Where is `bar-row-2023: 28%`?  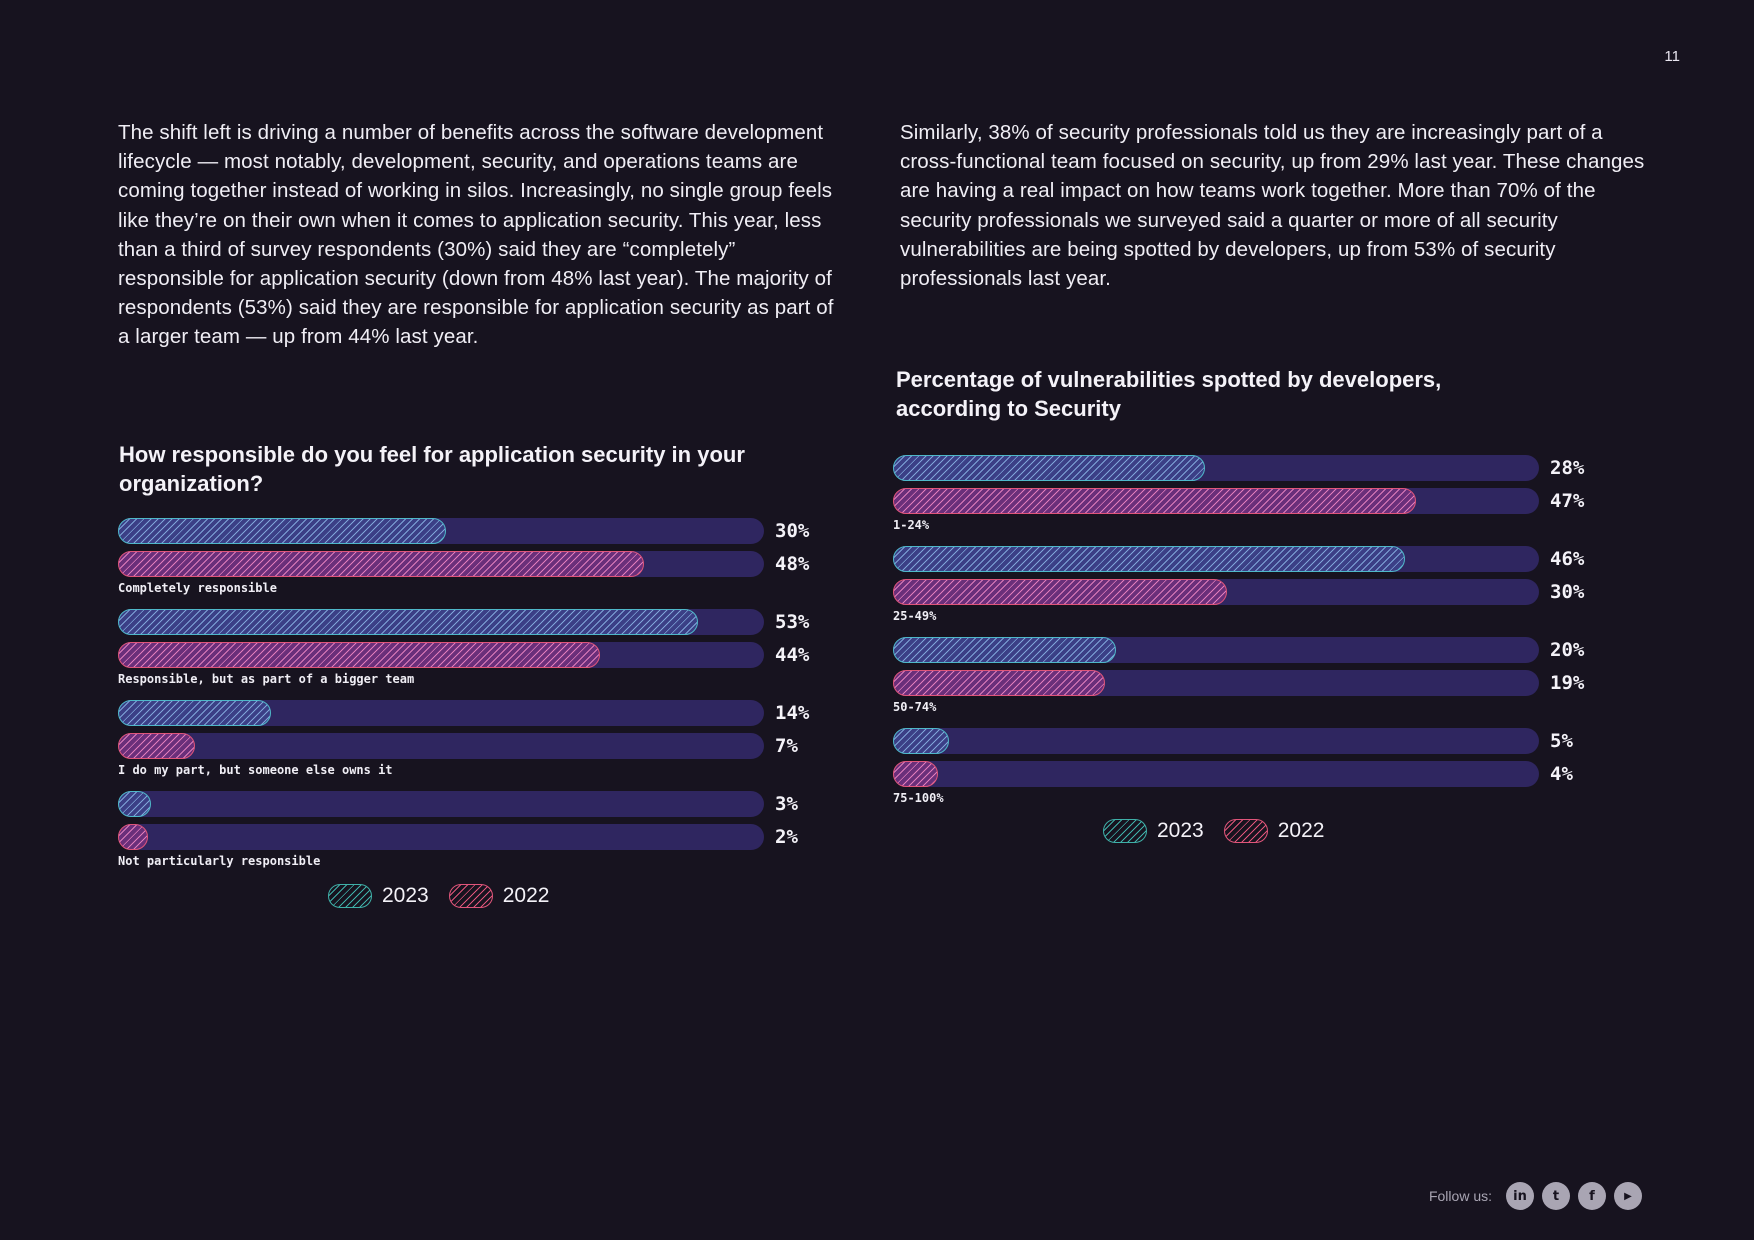
bar-row-2023: 28% is located at coordinates (1243, 468).